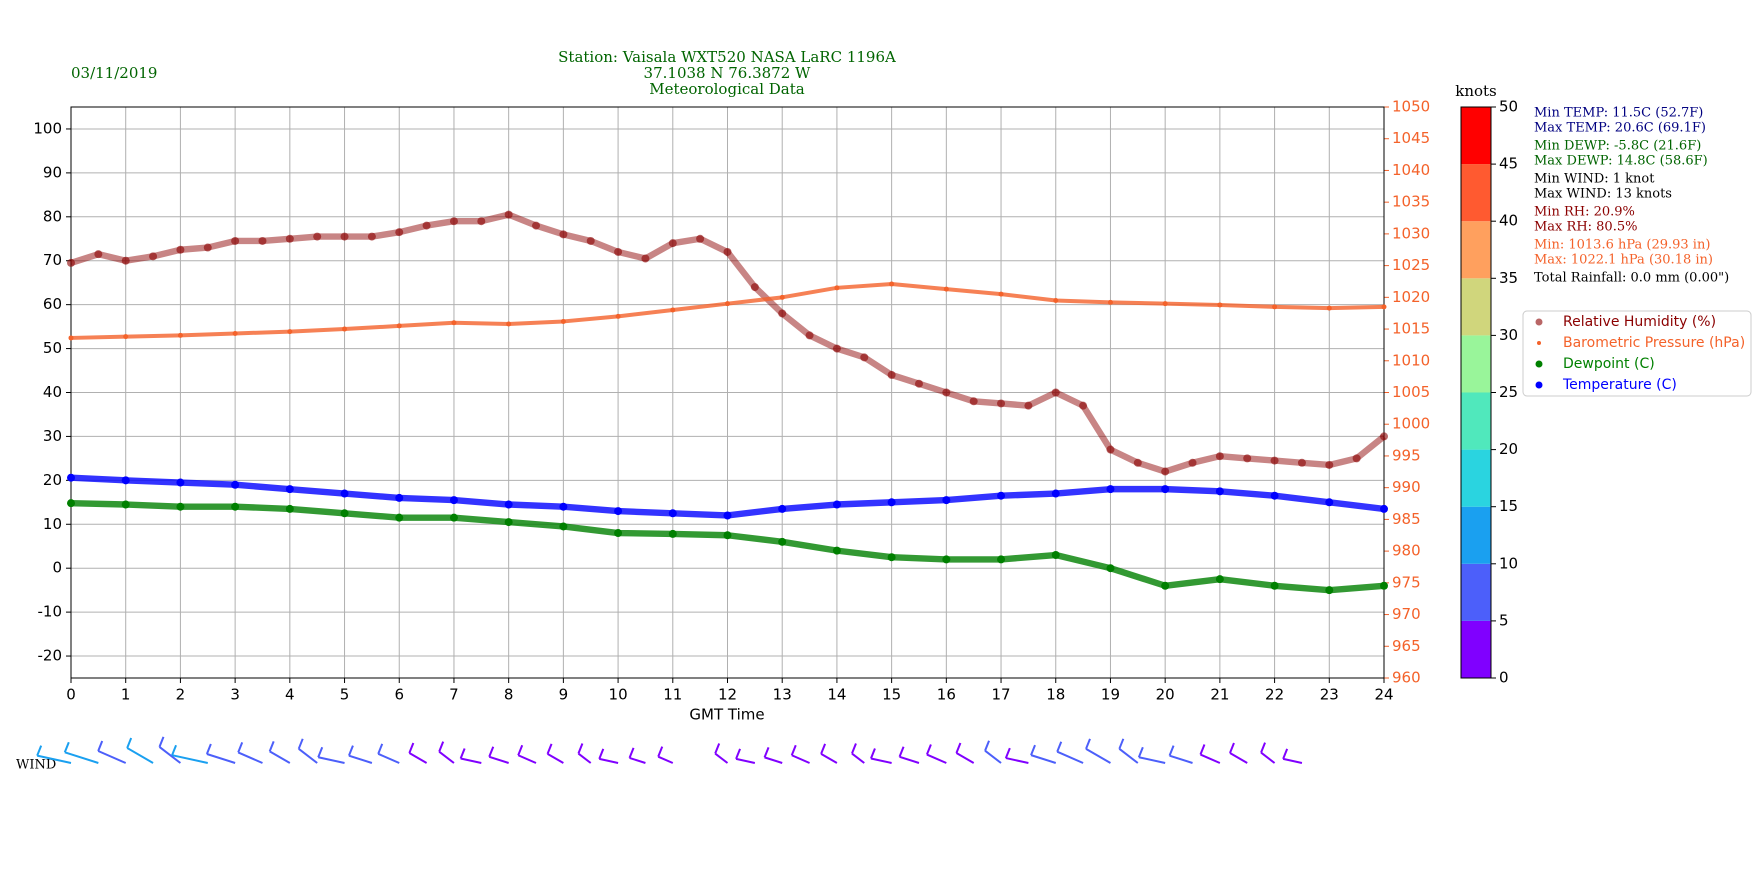  Describe the element at coordinates (1406, 551) in the screenshot. I see `y2-tick-label: 980` at that location.